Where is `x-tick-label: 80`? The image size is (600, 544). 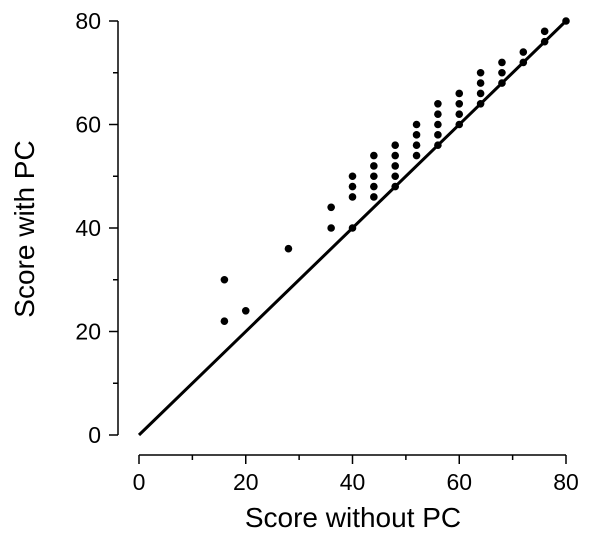
x-tick-label: 80 is located at coordinates (566, 482).